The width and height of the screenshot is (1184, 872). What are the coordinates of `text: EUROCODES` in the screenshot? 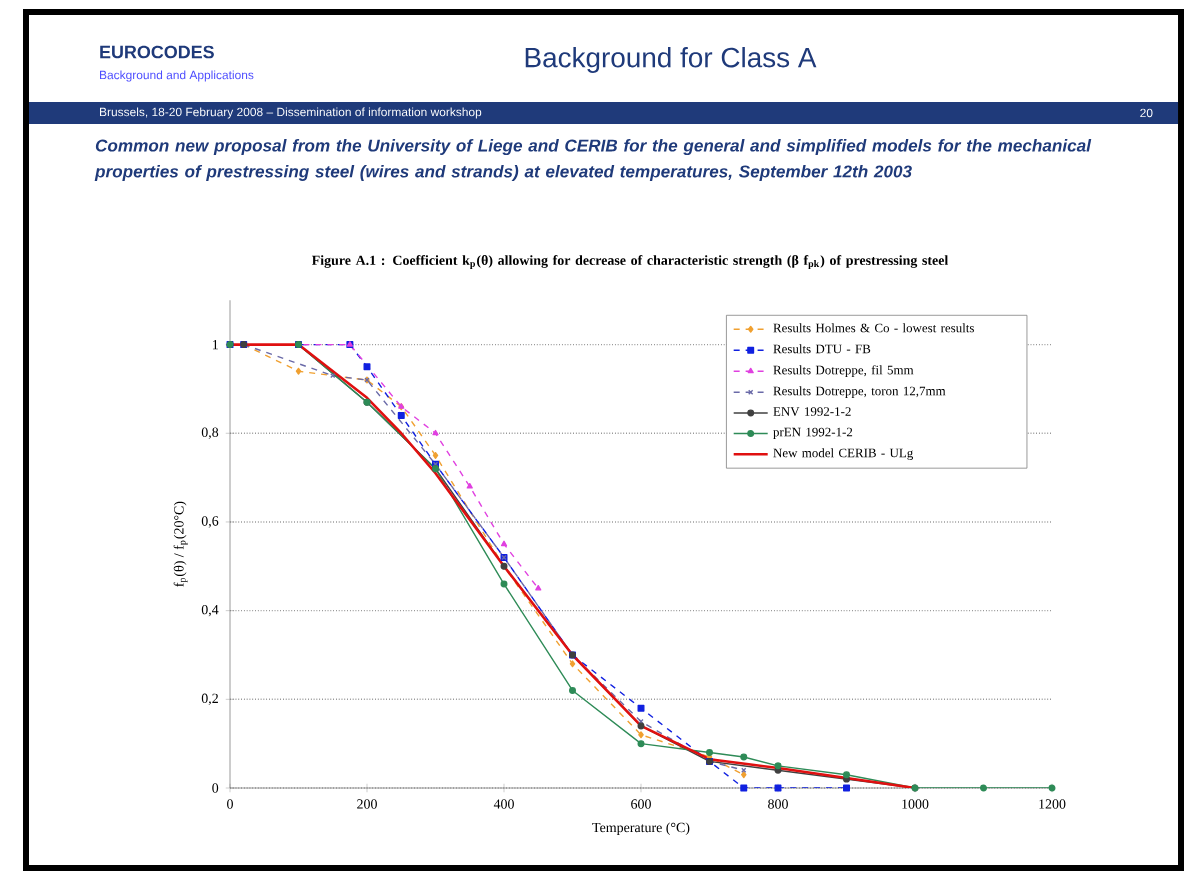 It's located at (157, 52).